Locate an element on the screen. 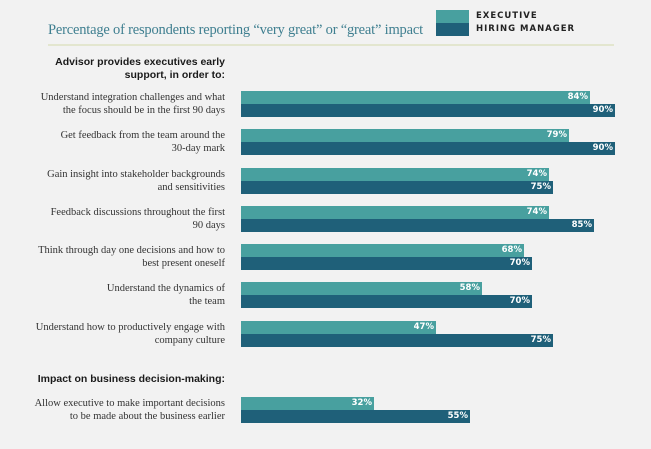 This screenshot has height=449, width=651. category-label: Understand the dynamics of the team is located at coordinates (115, 295).